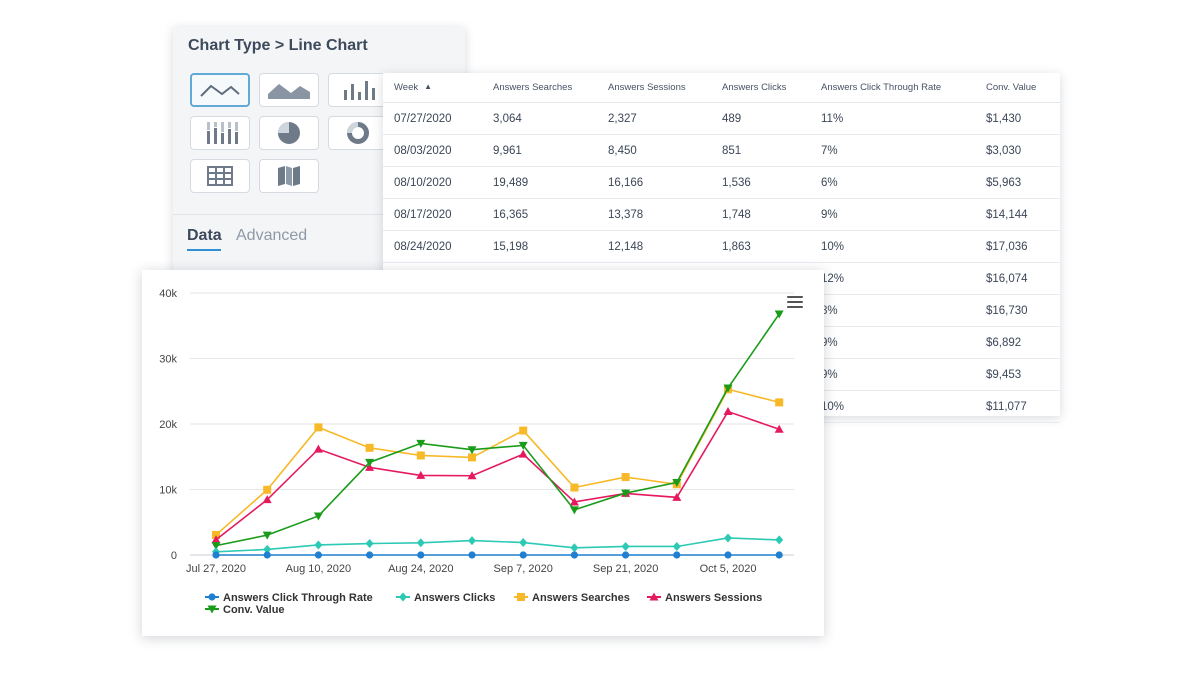 The width and height of the screenshot is (1200, 675). What do you see at coordinates (539, 118) in the screenshot?
I see `table-cell: 3,064` at bounding box center [539, 118].